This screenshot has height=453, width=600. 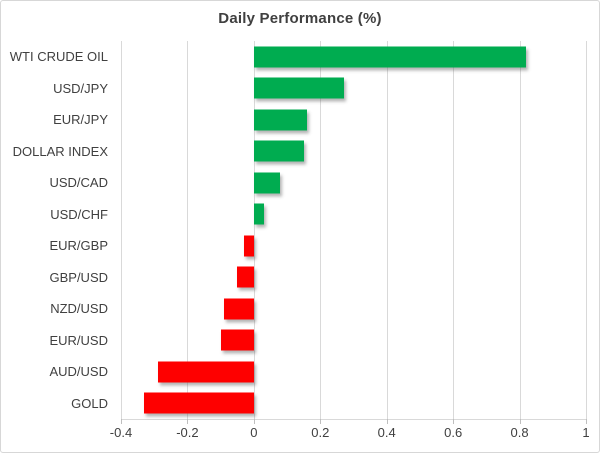 I want to click on x-tick-label: 0.2, so click(x=320, y=432).